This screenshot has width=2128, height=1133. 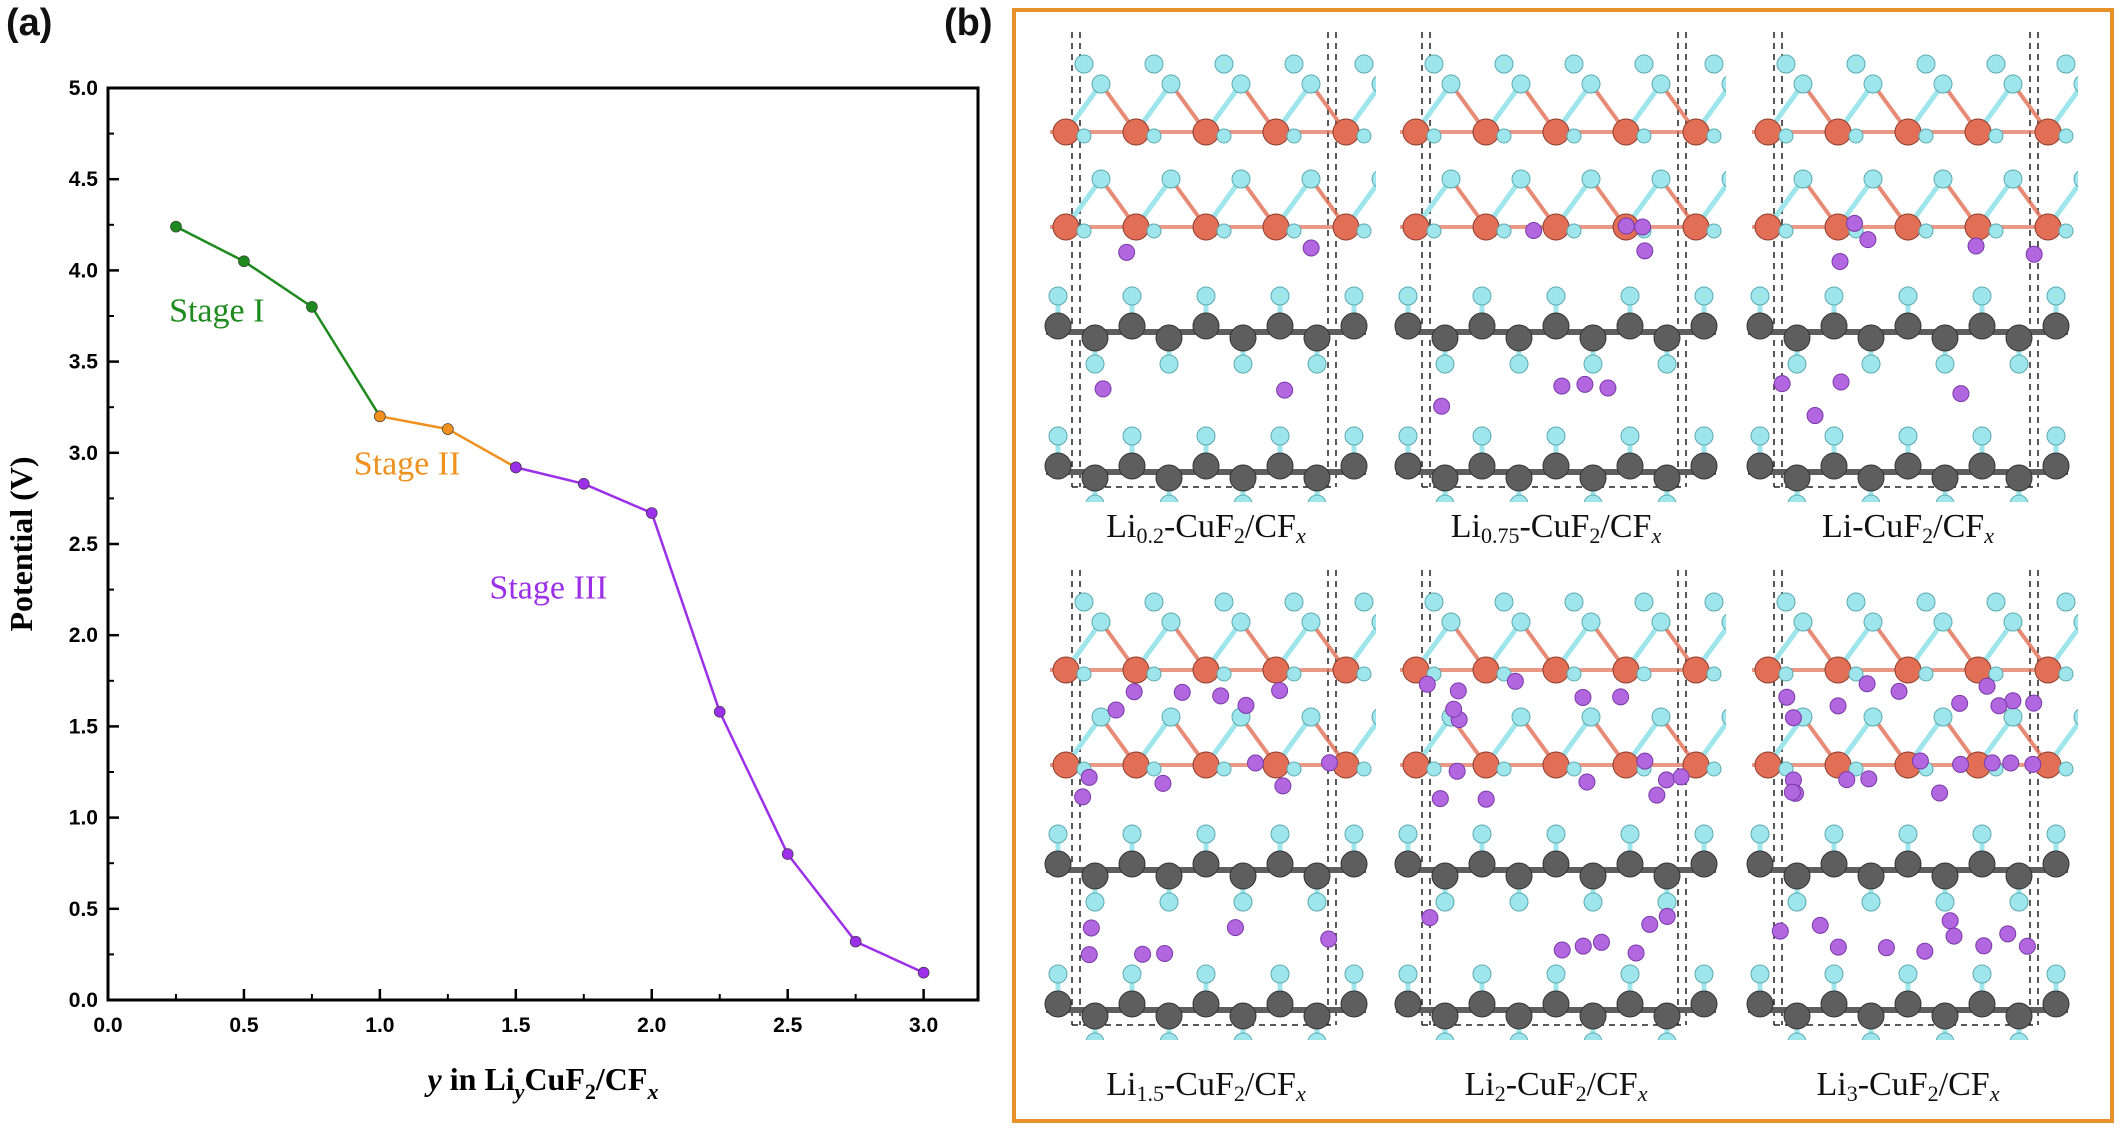 What do you see at coordinates (83, 453) in the screenshot?
I see `y-tick-label: 3.0` at bounding box center [83, 453].